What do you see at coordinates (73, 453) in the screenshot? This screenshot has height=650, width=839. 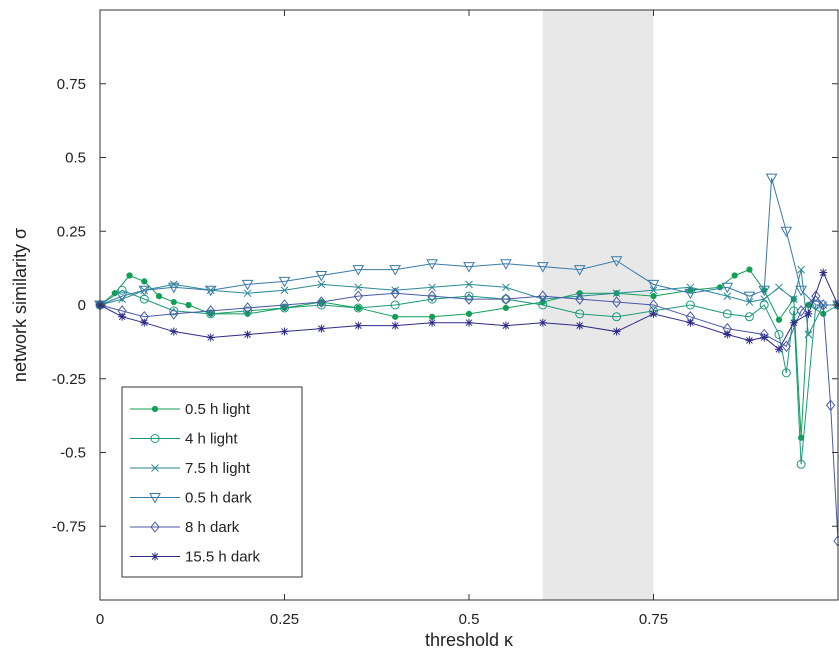 I see `y-tick-label: -0.5` at bounding box center [73, 453].